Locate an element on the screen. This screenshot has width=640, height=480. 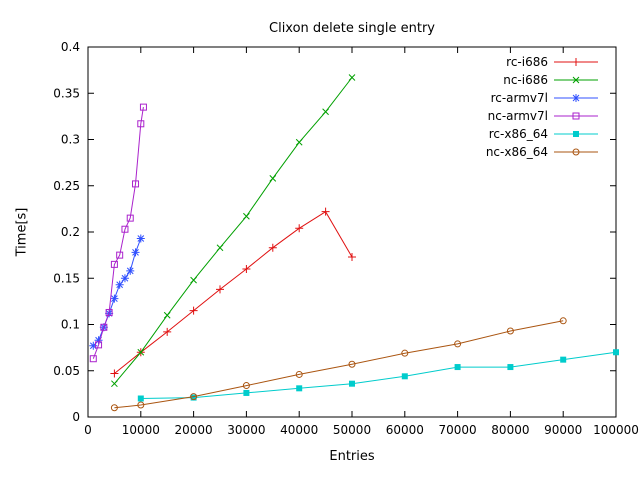
y-tick-label: 0.35 is located at coordinates (66, 93).